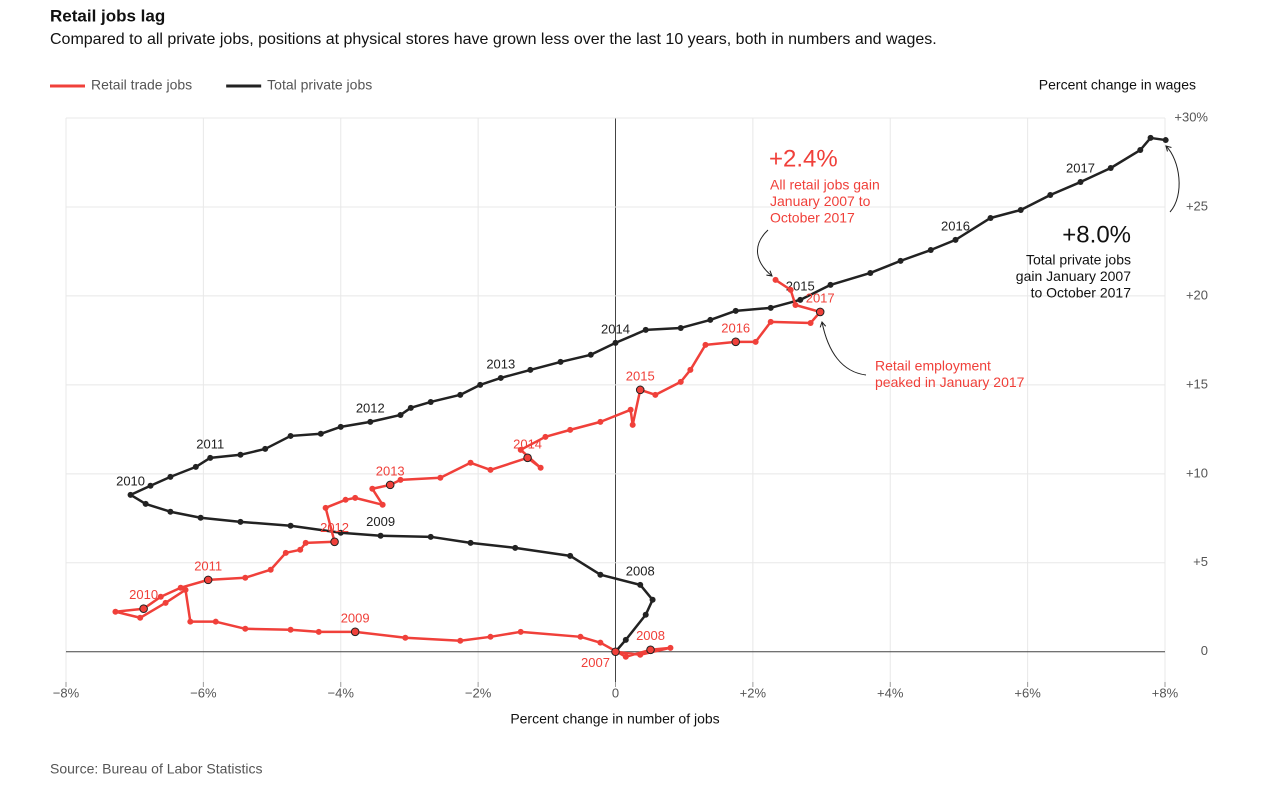 This screenshot has height=797, width=1281. What do you see at coordinates (968, 260) in the screenshot?
I see `annotation-arrows` at bounding box center [968, 260].